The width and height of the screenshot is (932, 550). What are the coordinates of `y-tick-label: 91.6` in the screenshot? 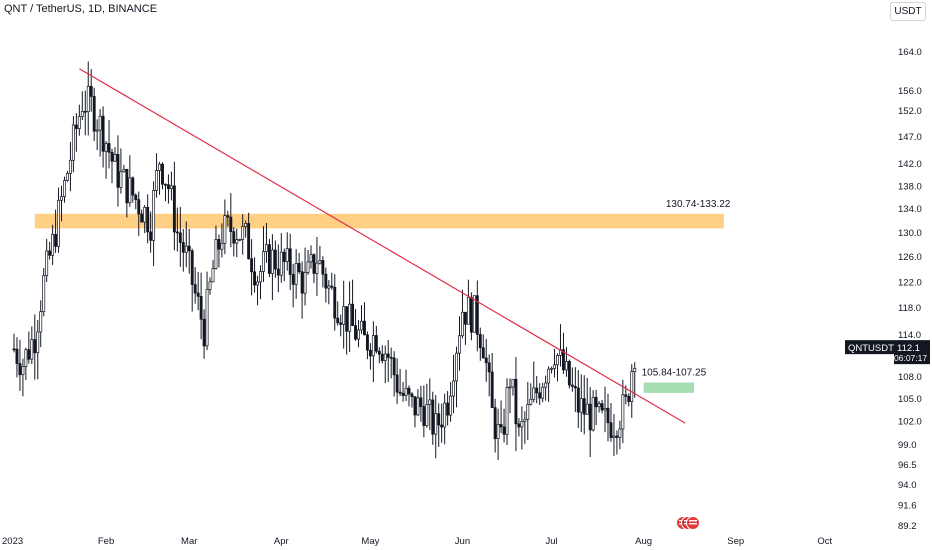 It's located at (907, 505).